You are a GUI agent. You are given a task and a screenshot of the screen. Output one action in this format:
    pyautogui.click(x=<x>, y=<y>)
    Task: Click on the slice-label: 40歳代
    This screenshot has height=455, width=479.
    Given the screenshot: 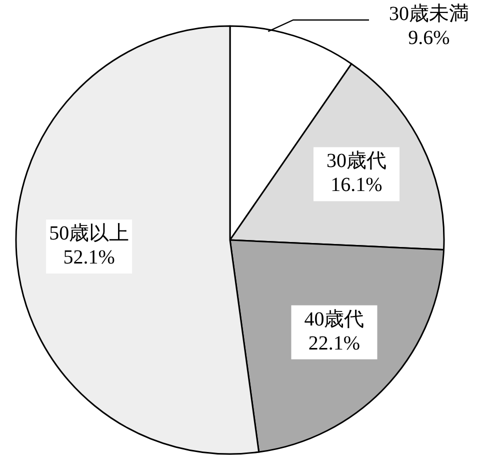 What is the action you would take?
    pyautogui.click(x=334, y=319)
    